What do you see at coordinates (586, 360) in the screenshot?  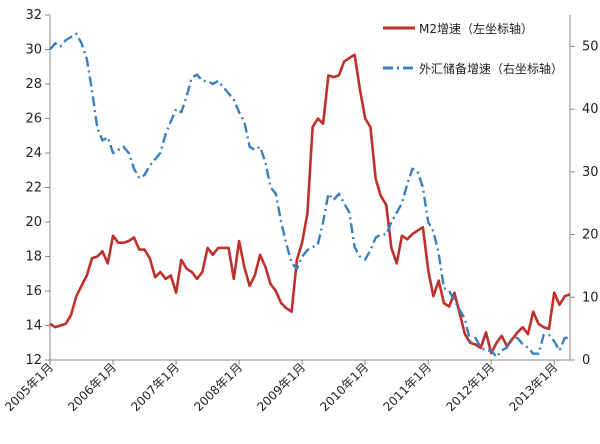 I see `y-right-tick-label: 0` at bounding box center [586, 360].